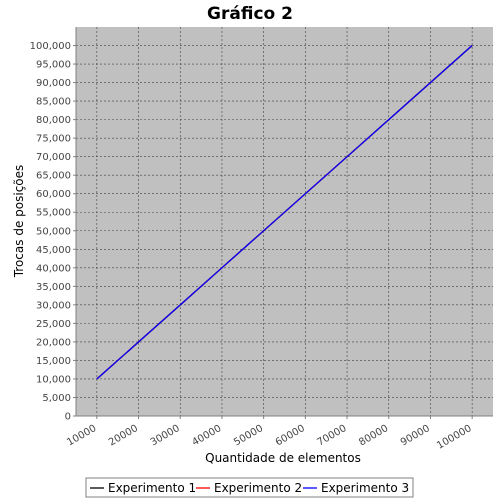 The width and height of the screenshot is (500, 504). I want to click on y-axis-label: Trocas de posições, so click(19, 222).